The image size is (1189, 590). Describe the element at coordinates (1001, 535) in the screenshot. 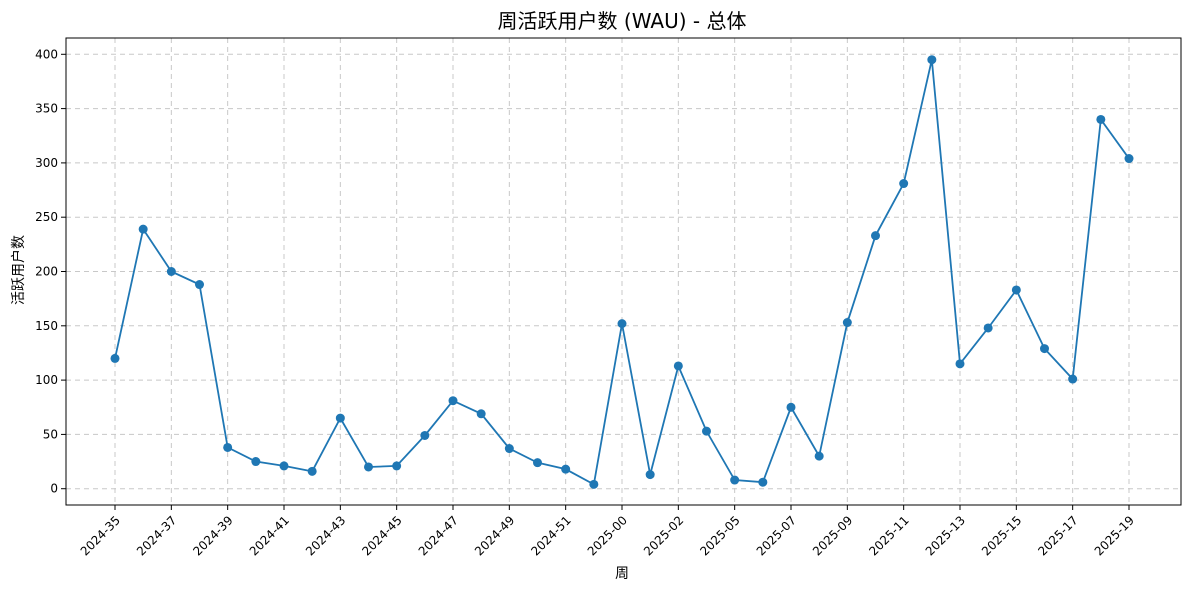

I see `x-tick-label: 2025-15` at that location.